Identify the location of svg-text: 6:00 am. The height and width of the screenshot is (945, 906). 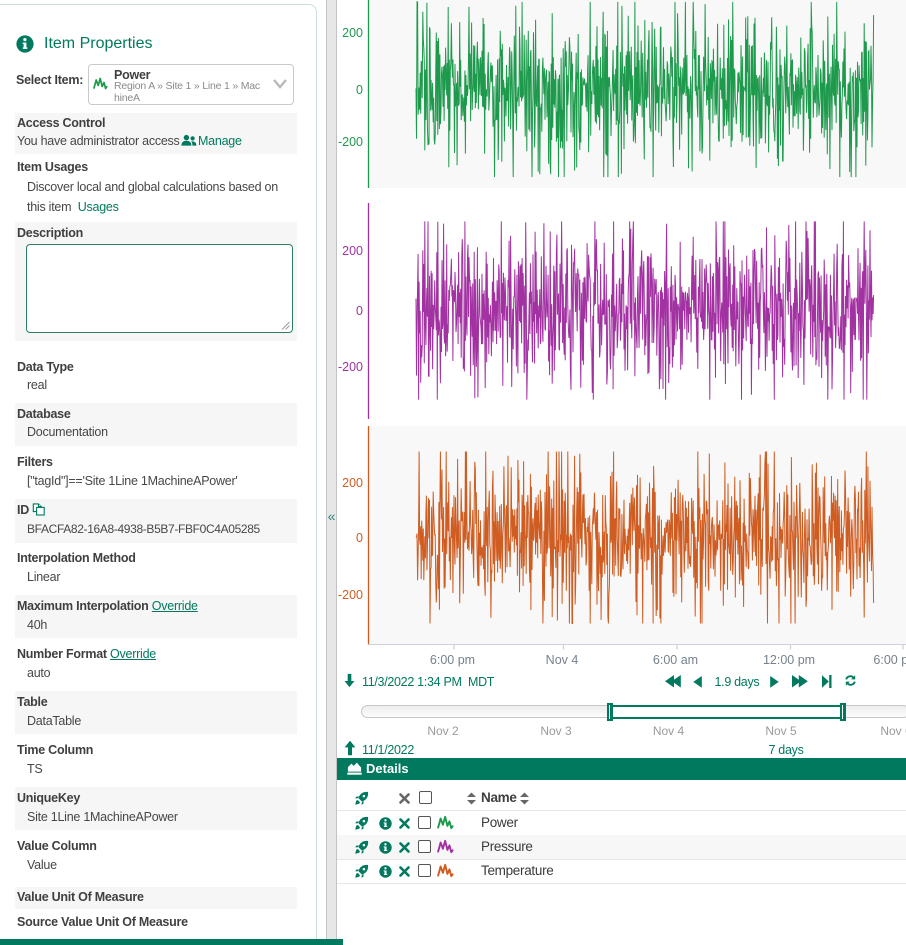
(675, 660).